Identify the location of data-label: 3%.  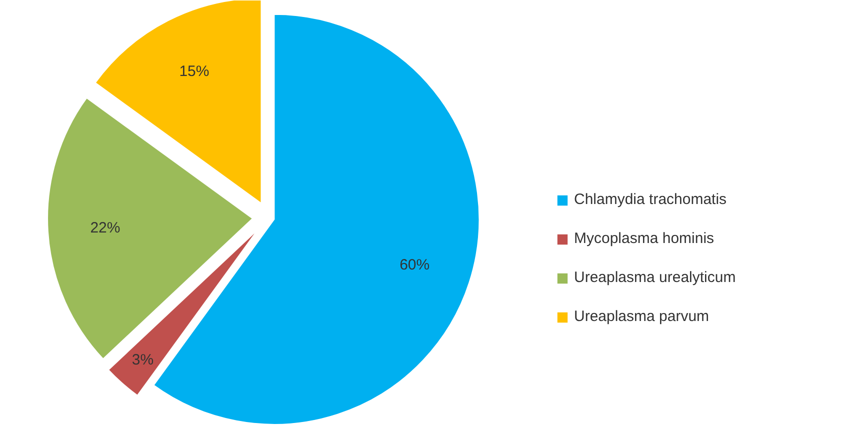
(143, 360).